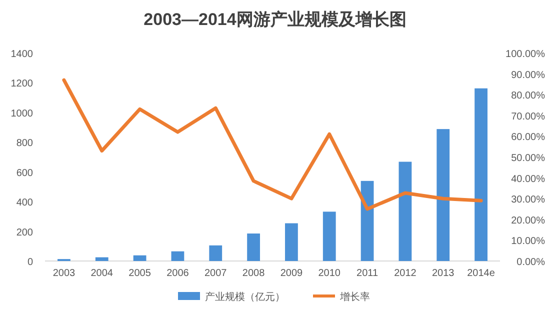 This screenshot has height=321, width=550. What do you see at coordinates (329, 273) in the screenshot?
I see `x-tick-label: 2010` at bounding box center [329, 273].